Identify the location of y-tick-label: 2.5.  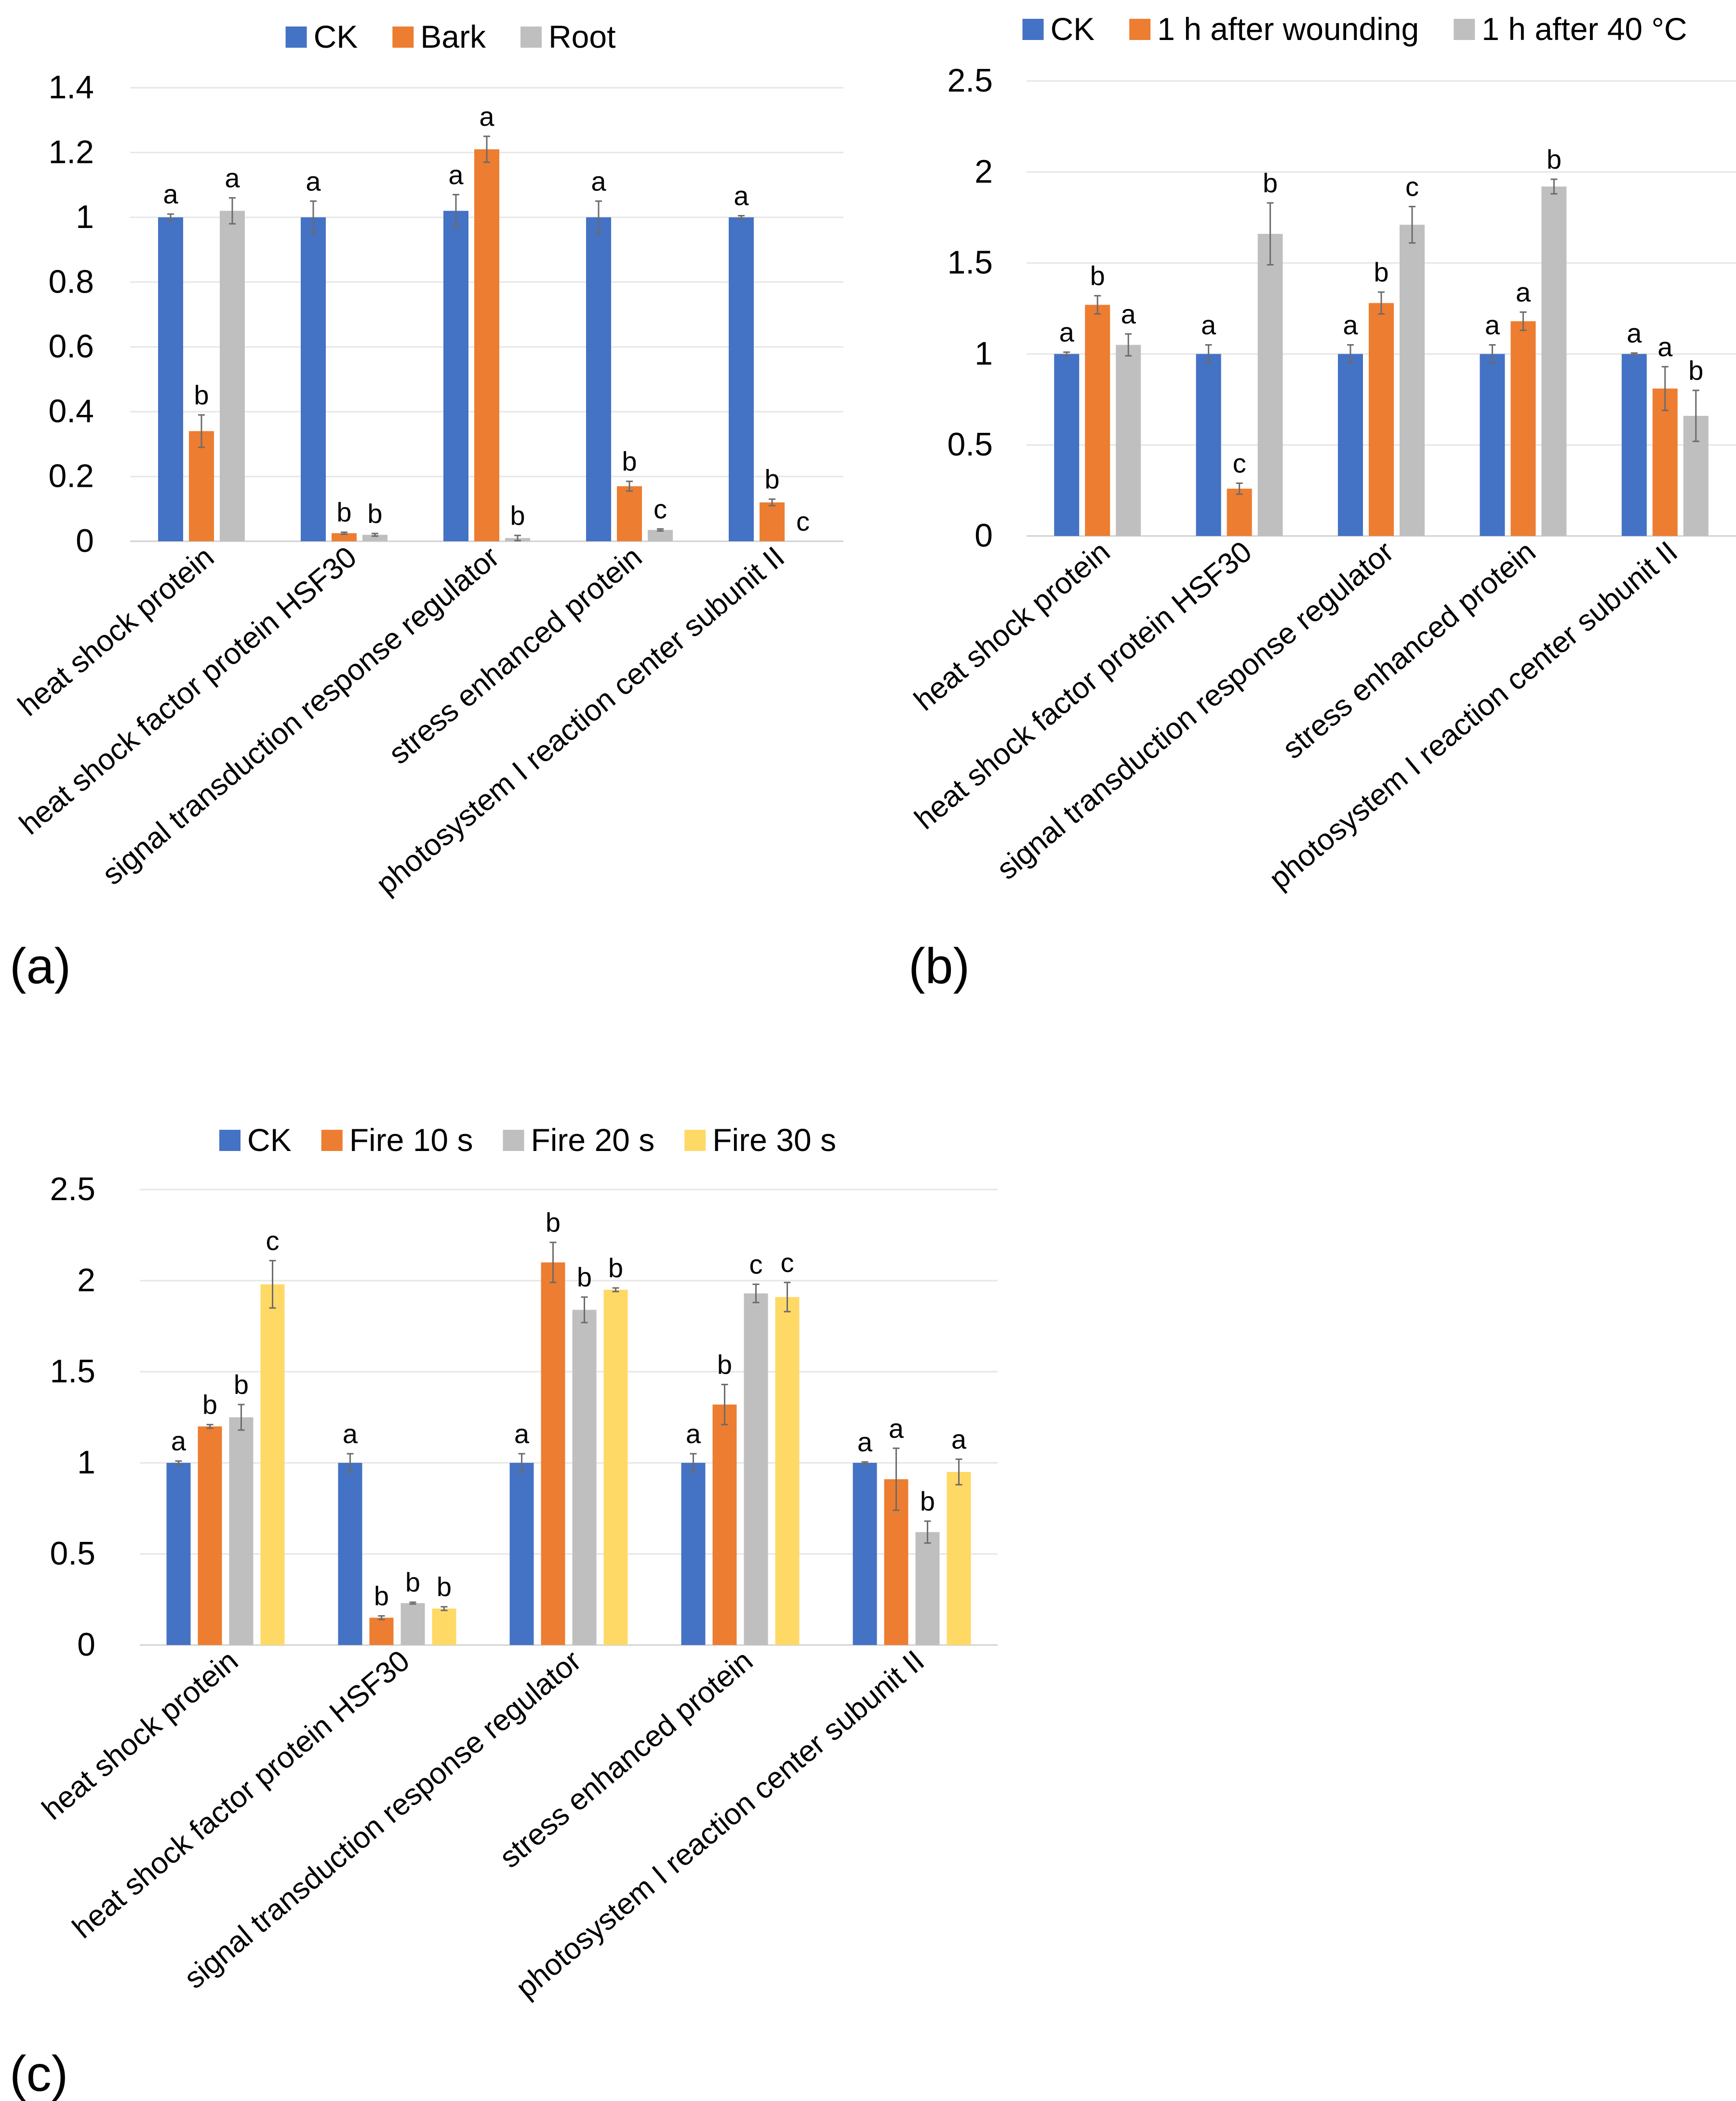
(970, 80).